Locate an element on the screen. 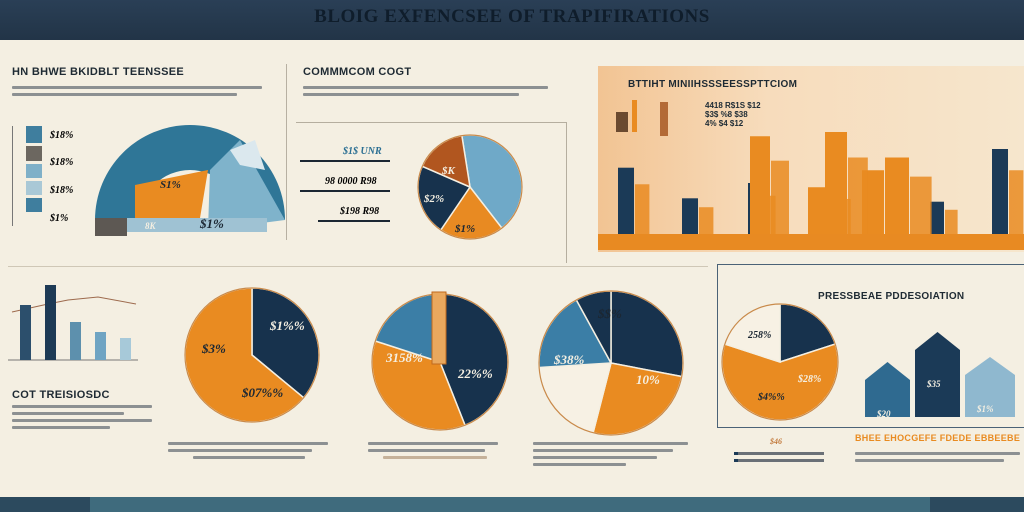 This screenshot has width=1024, height=512. bar-label: $35 is located at coordinates (933, 384).